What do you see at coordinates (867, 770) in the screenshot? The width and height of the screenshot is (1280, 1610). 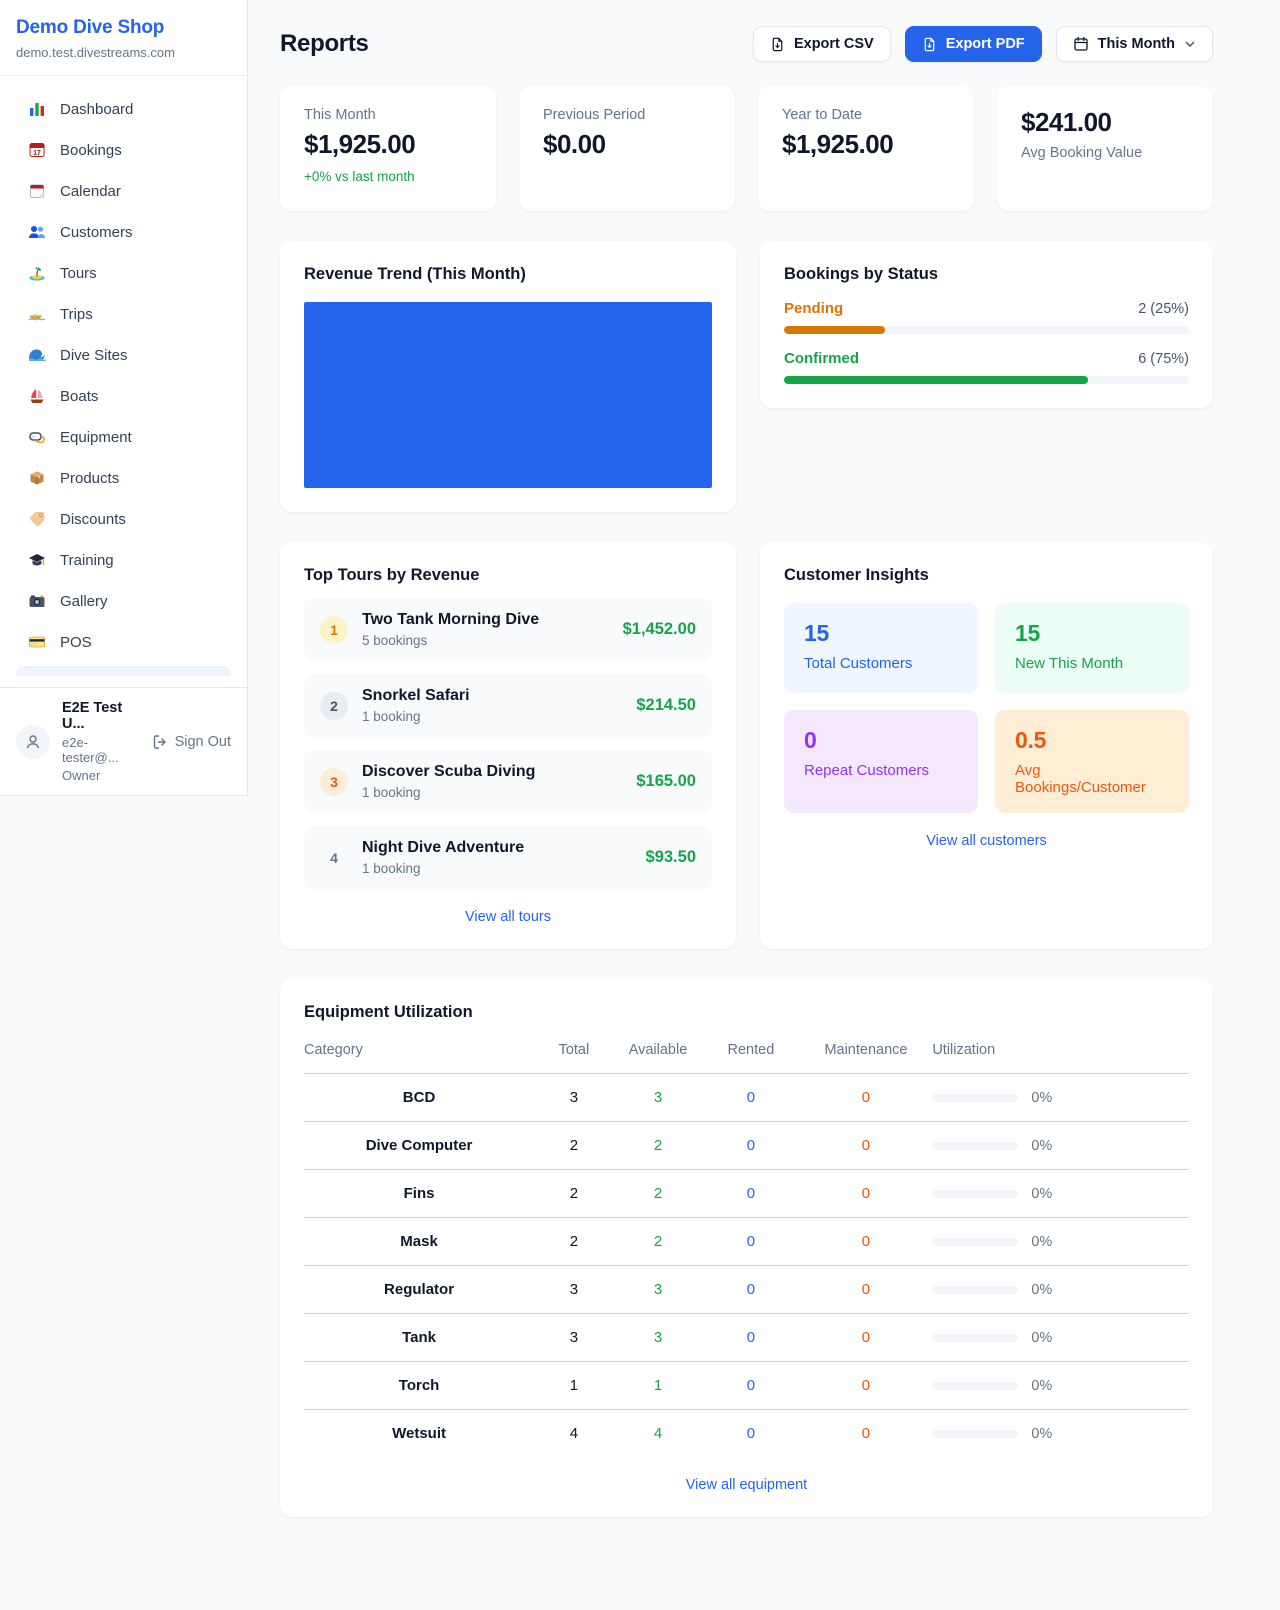 I see `tile-label: Repeat Customers` at bounding box center [867, 770].